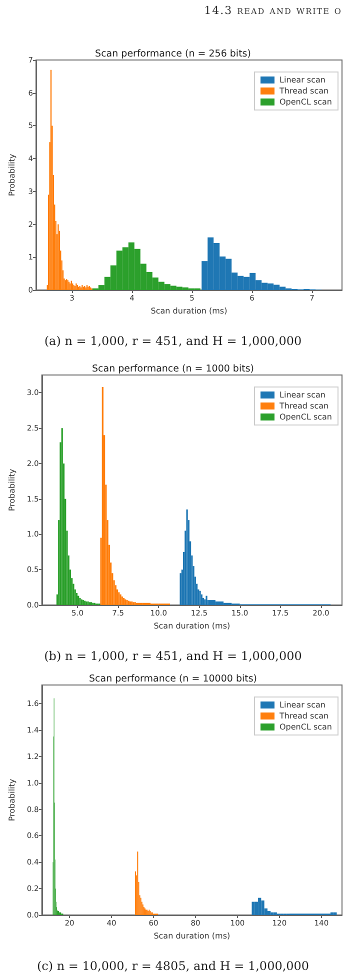 Image resolution: width=346 pixels, height=976 pixels. What do you see at coordinates (173, 54) in the screenshot?
I see `chart-title: Scan performance (n = 256 bits)` at bounding box center [173, 54].